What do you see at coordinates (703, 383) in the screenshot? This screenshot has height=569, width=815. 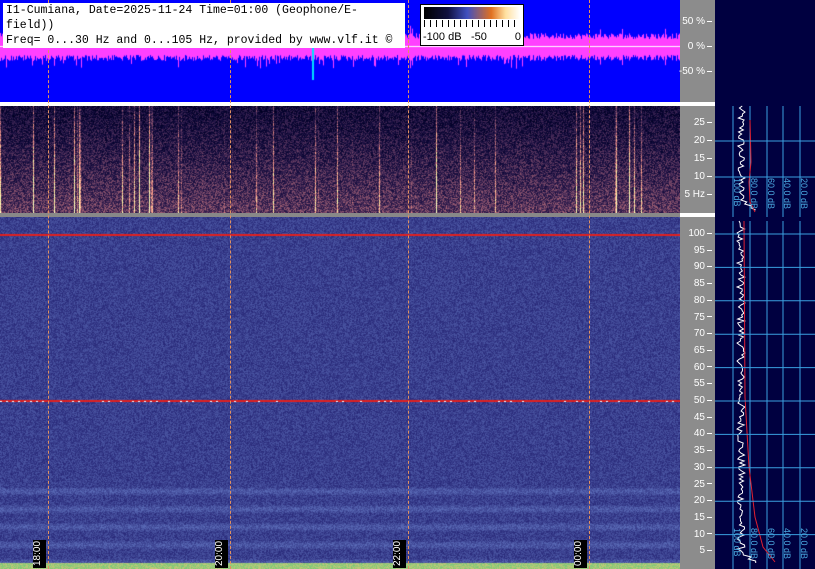 I see `tick-label: 55` at bounding box center [703, 383].